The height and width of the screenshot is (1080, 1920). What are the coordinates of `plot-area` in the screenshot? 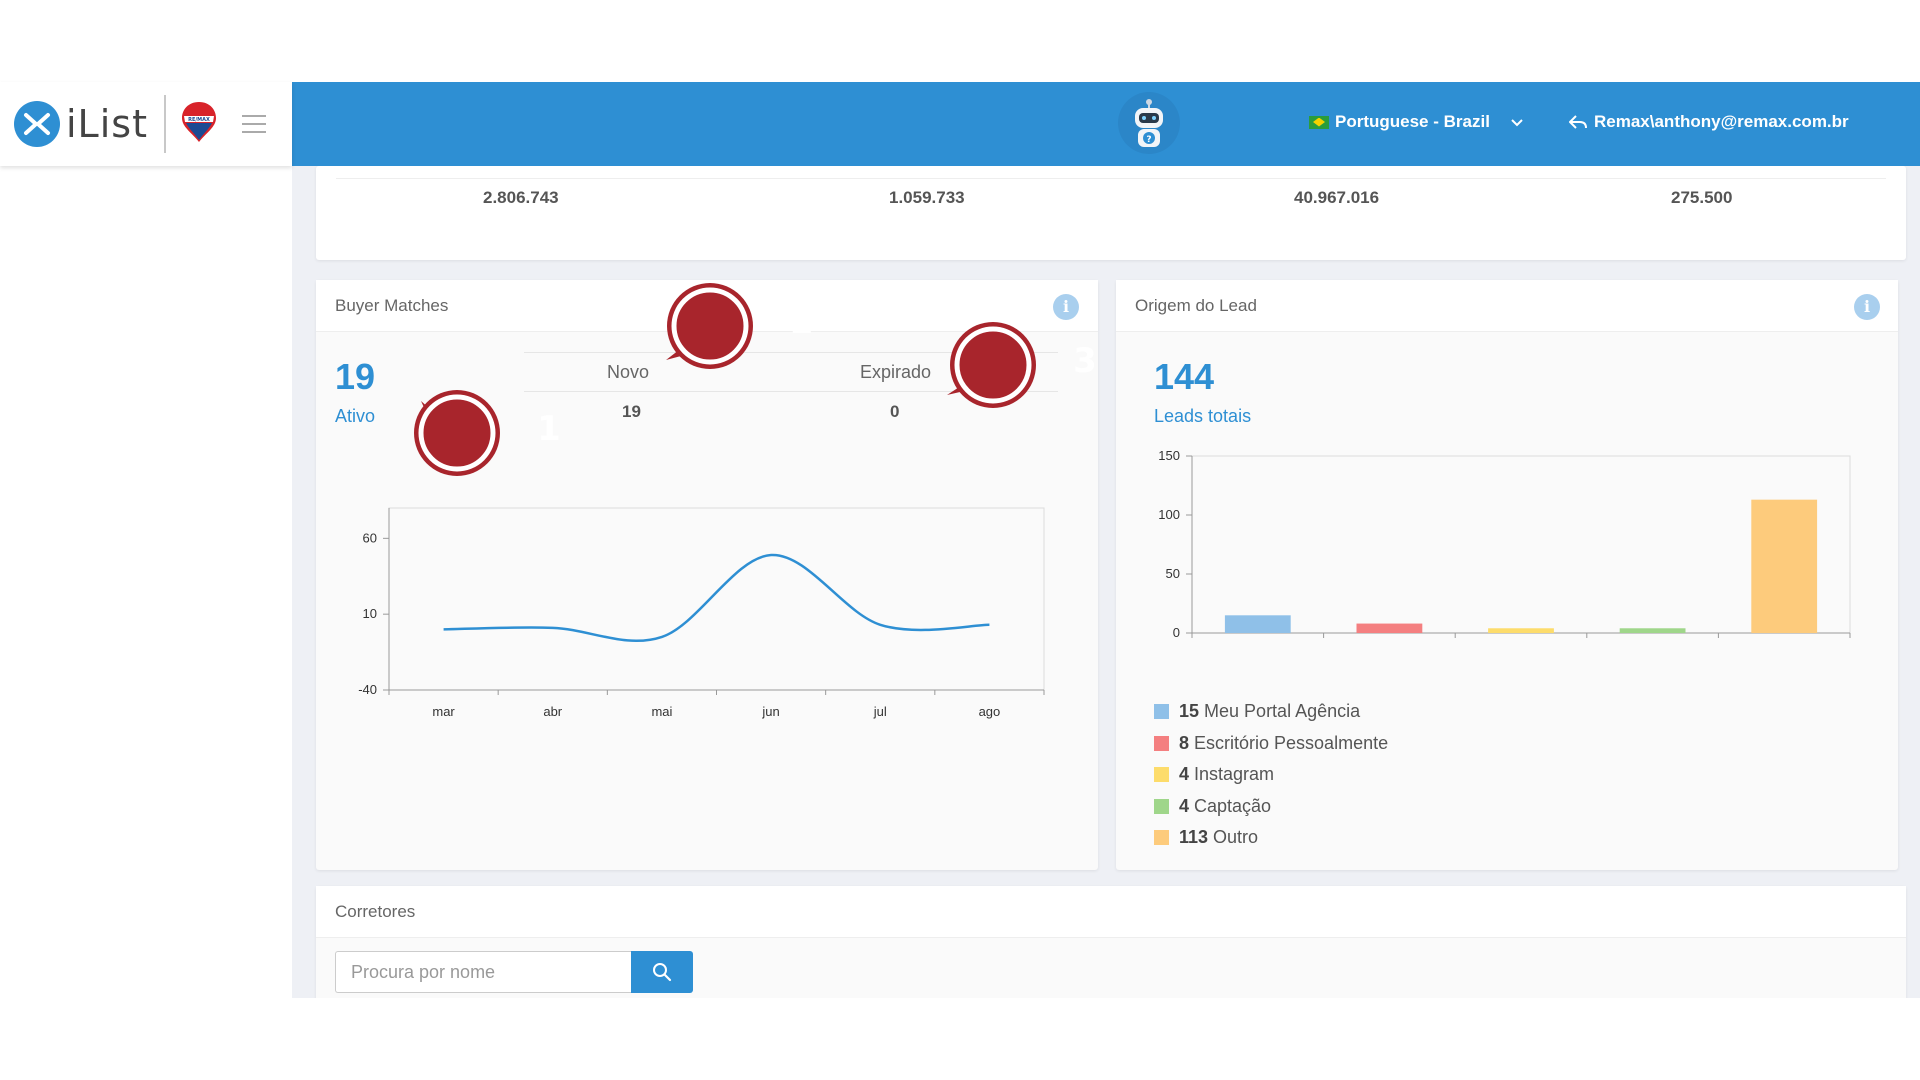 It's located at (716, 599).